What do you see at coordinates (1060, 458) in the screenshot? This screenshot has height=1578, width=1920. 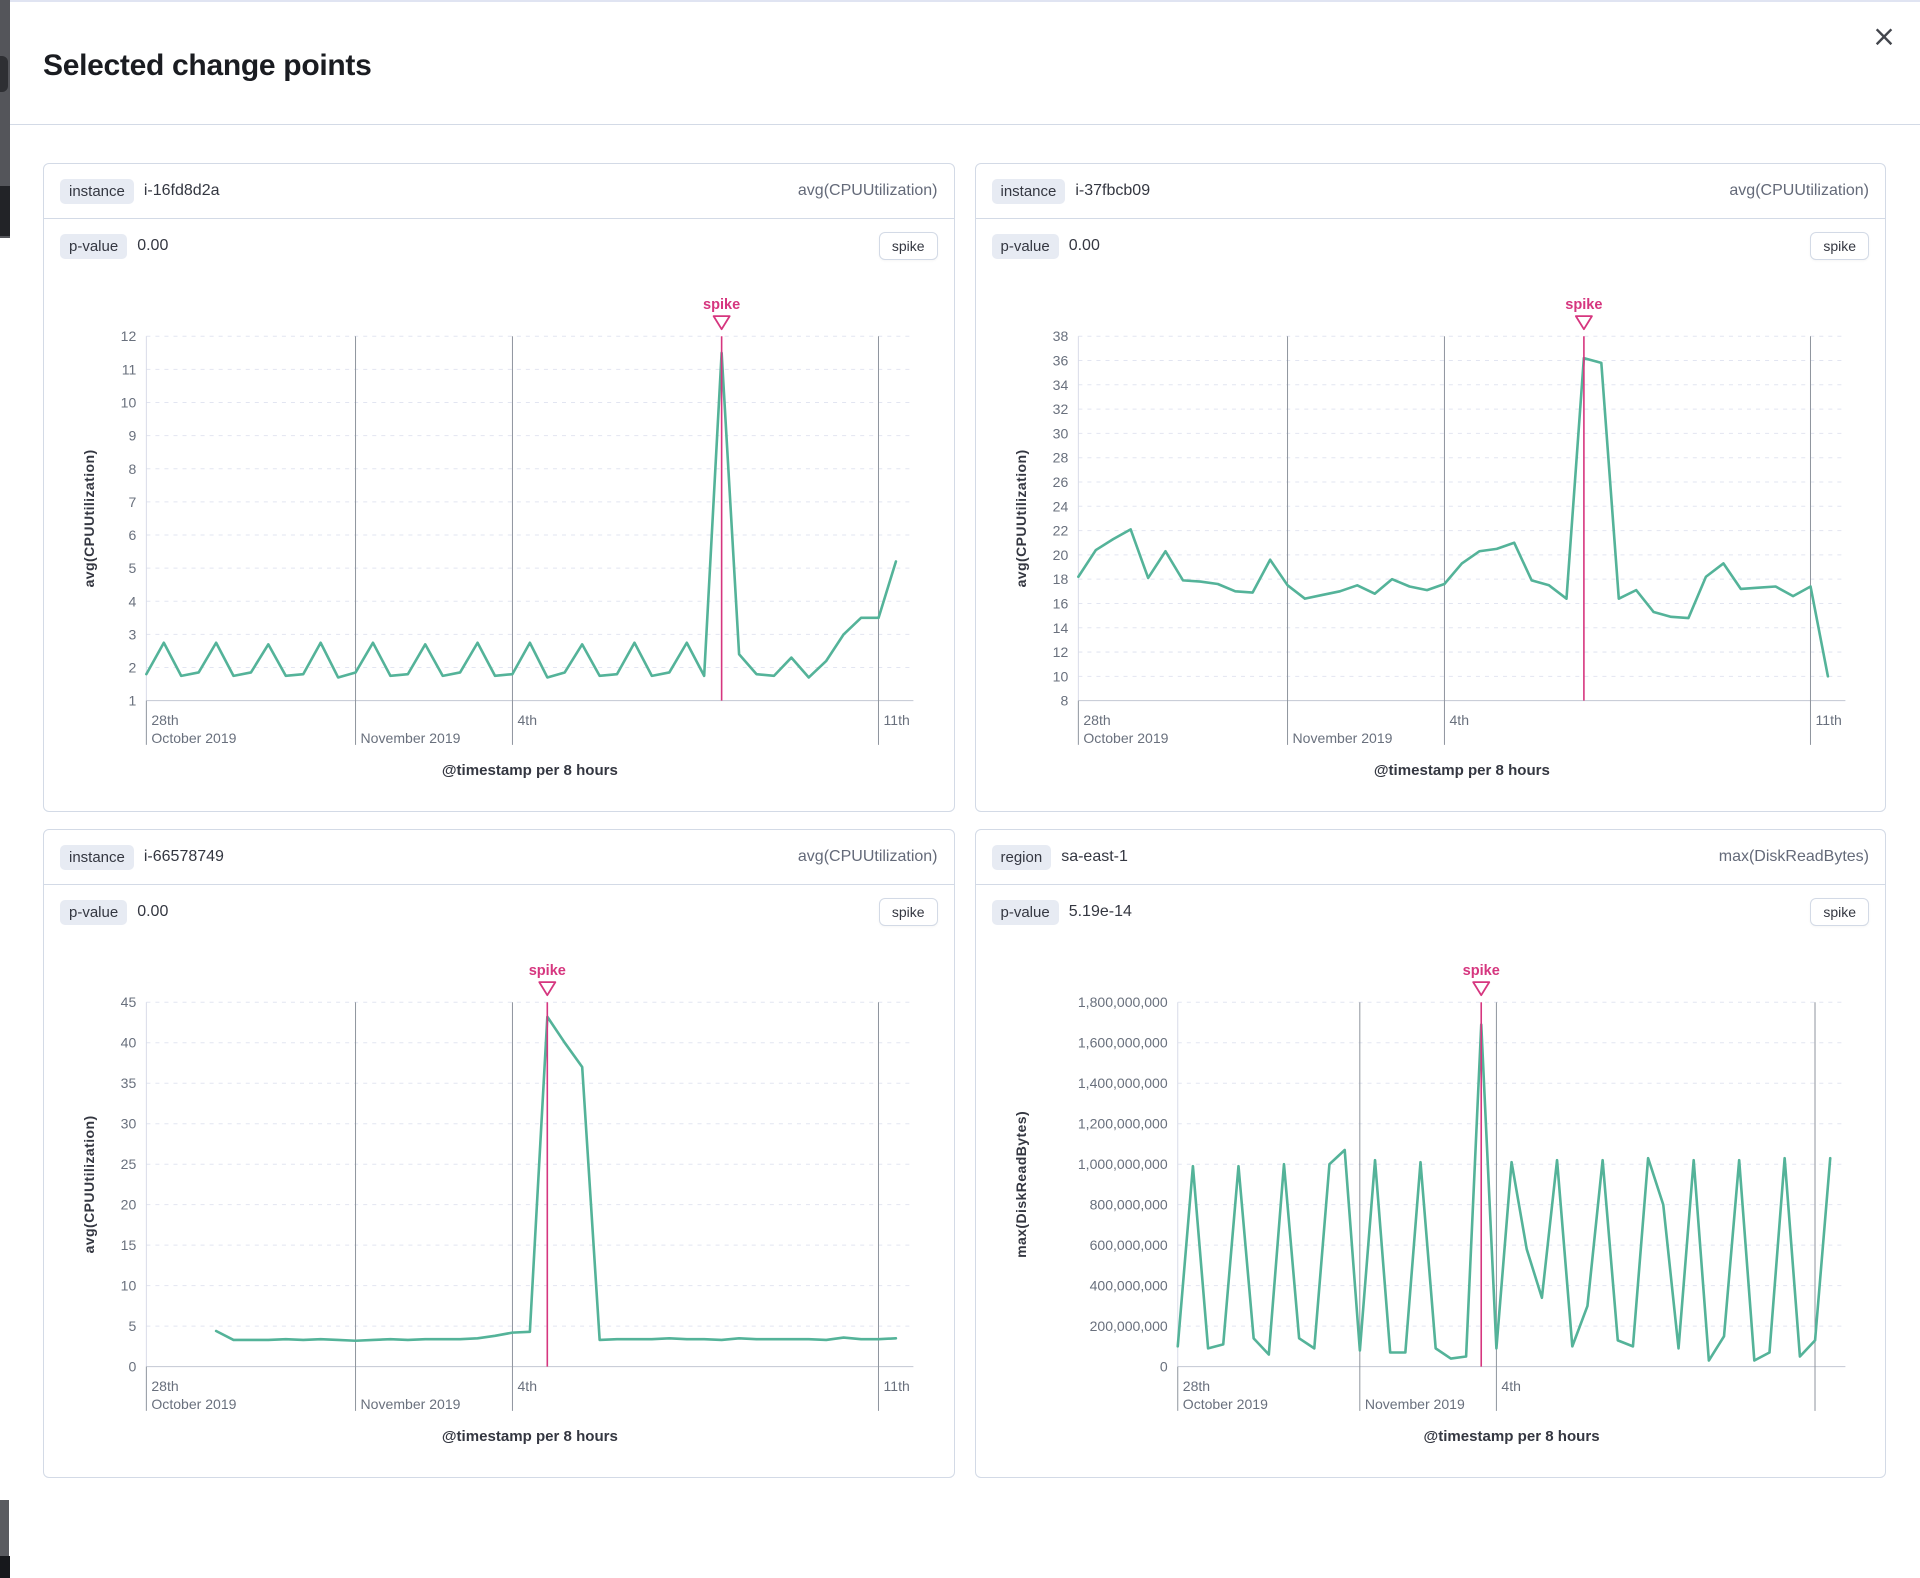 I see `svg-text: 28` at bounding box center [1060, 458].